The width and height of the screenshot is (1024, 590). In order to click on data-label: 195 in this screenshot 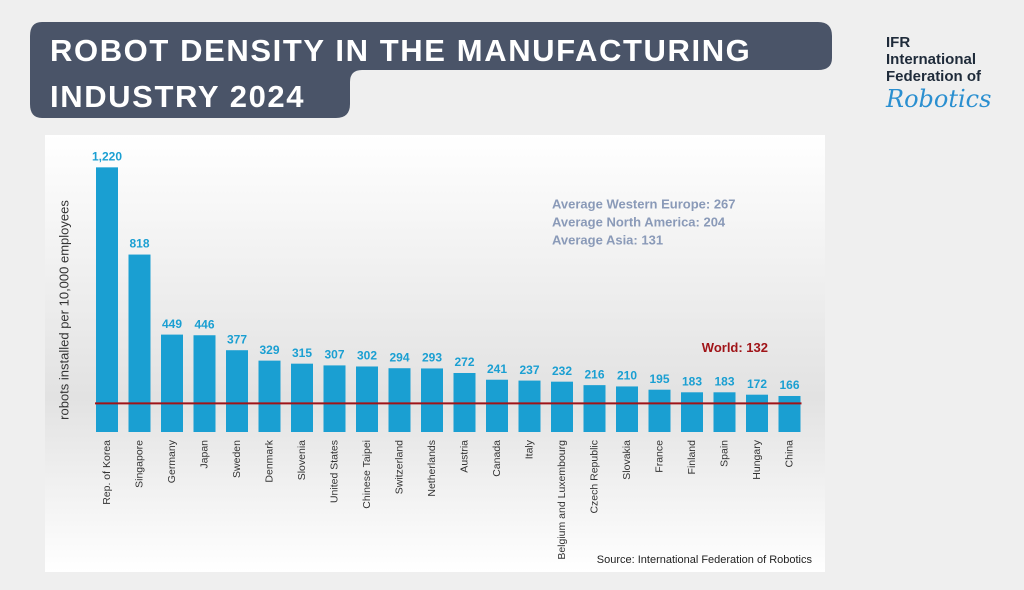, I will do `click(659, 379)`.